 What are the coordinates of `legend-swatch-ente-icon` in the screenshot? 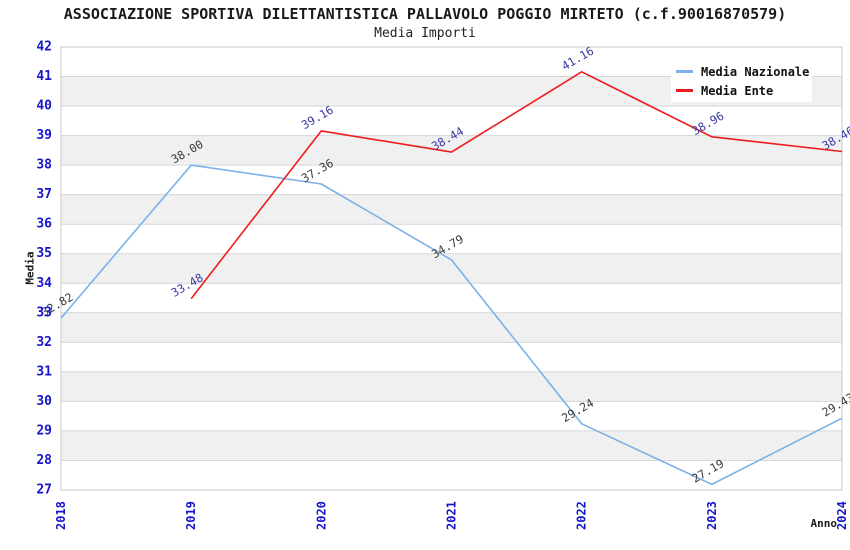 It's located at (684, 90).